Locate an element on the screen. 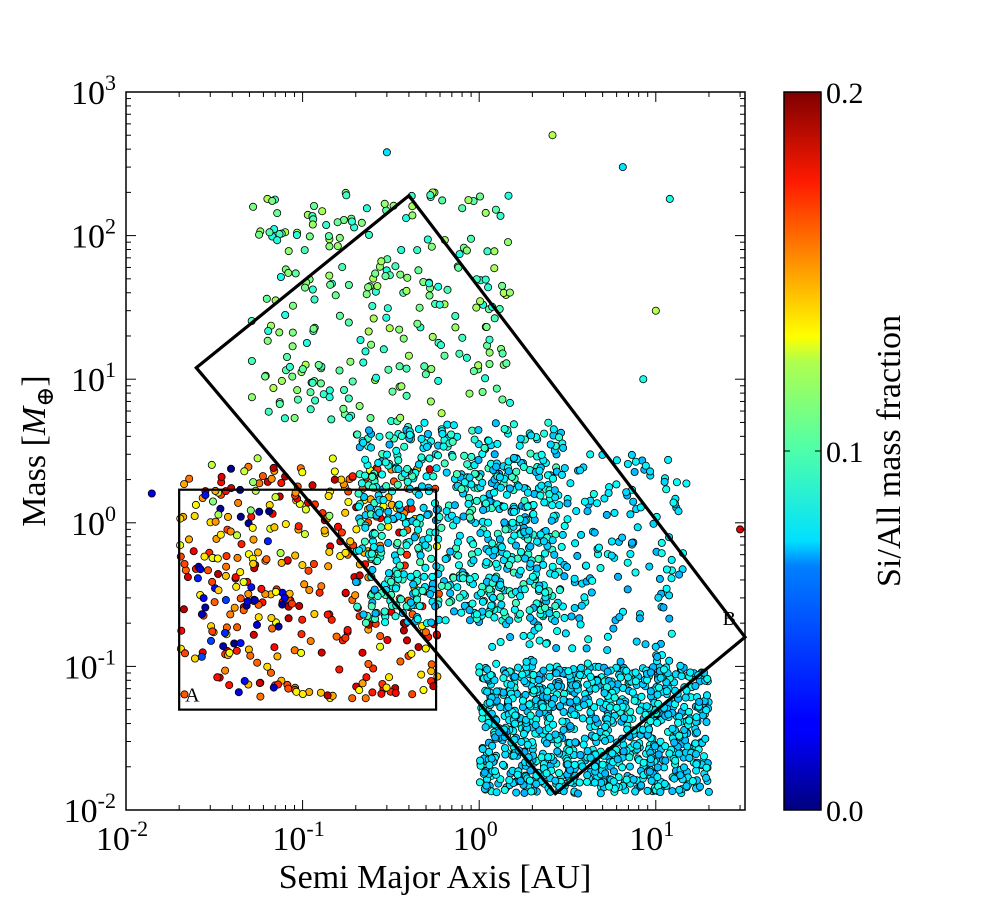 This screenshot has height=900, width=1000. y-tick-label: 10² is located at coordinates (93, 235).